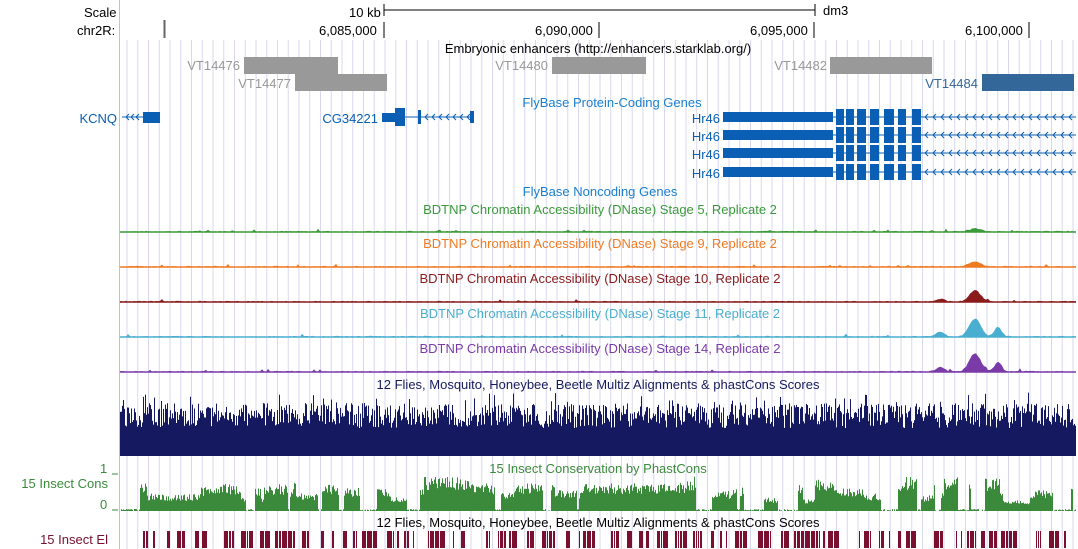  What do you see at coordinates (213, 65) in the screenshot?
I see `enhancer-label: VT14476` at bounding box center [213, 65].